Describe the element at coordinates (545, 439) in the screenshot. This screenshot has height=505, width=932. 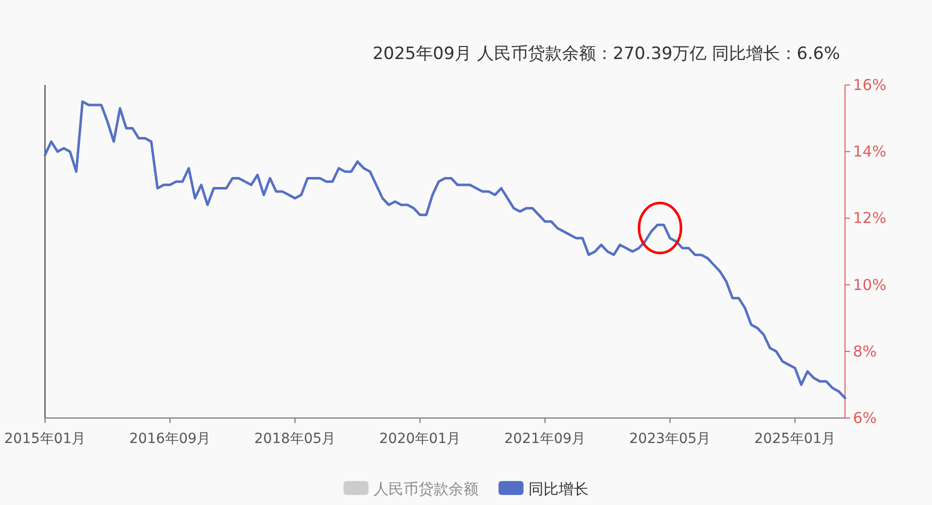
I see `x-tick-label: 2021年09月` at that location.